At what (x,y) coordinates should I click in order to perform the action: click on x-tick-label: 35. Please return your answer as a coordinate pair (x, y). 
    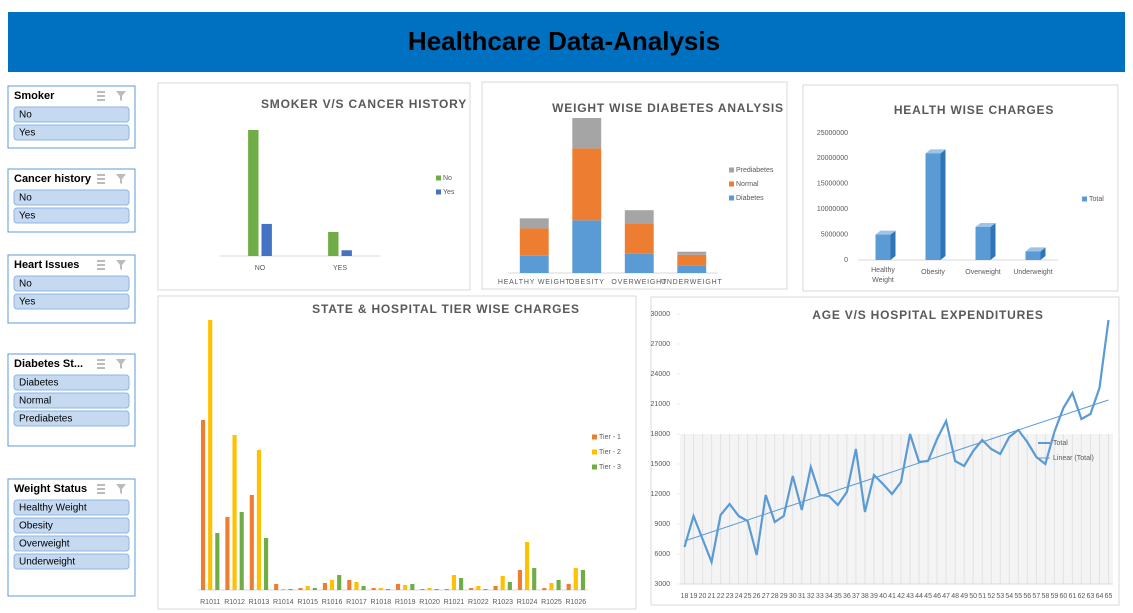
    Looking at the image, I should click on (838, 596).